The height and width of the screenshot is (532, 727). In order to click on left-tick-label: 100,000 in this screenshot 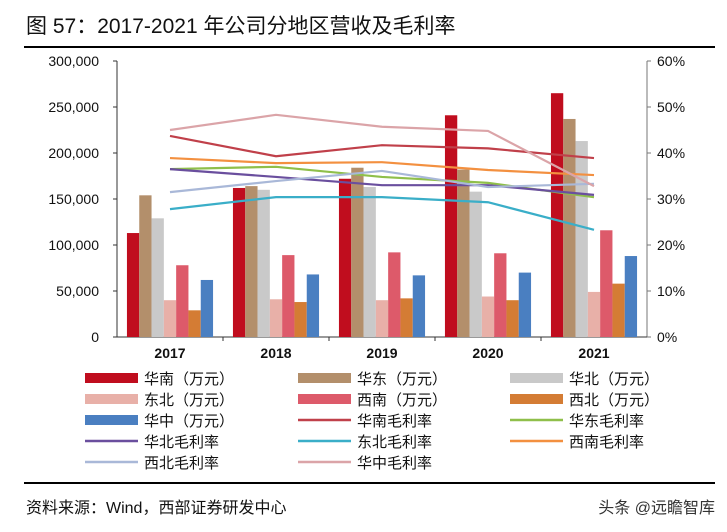, I will do `click(73, 245)`.